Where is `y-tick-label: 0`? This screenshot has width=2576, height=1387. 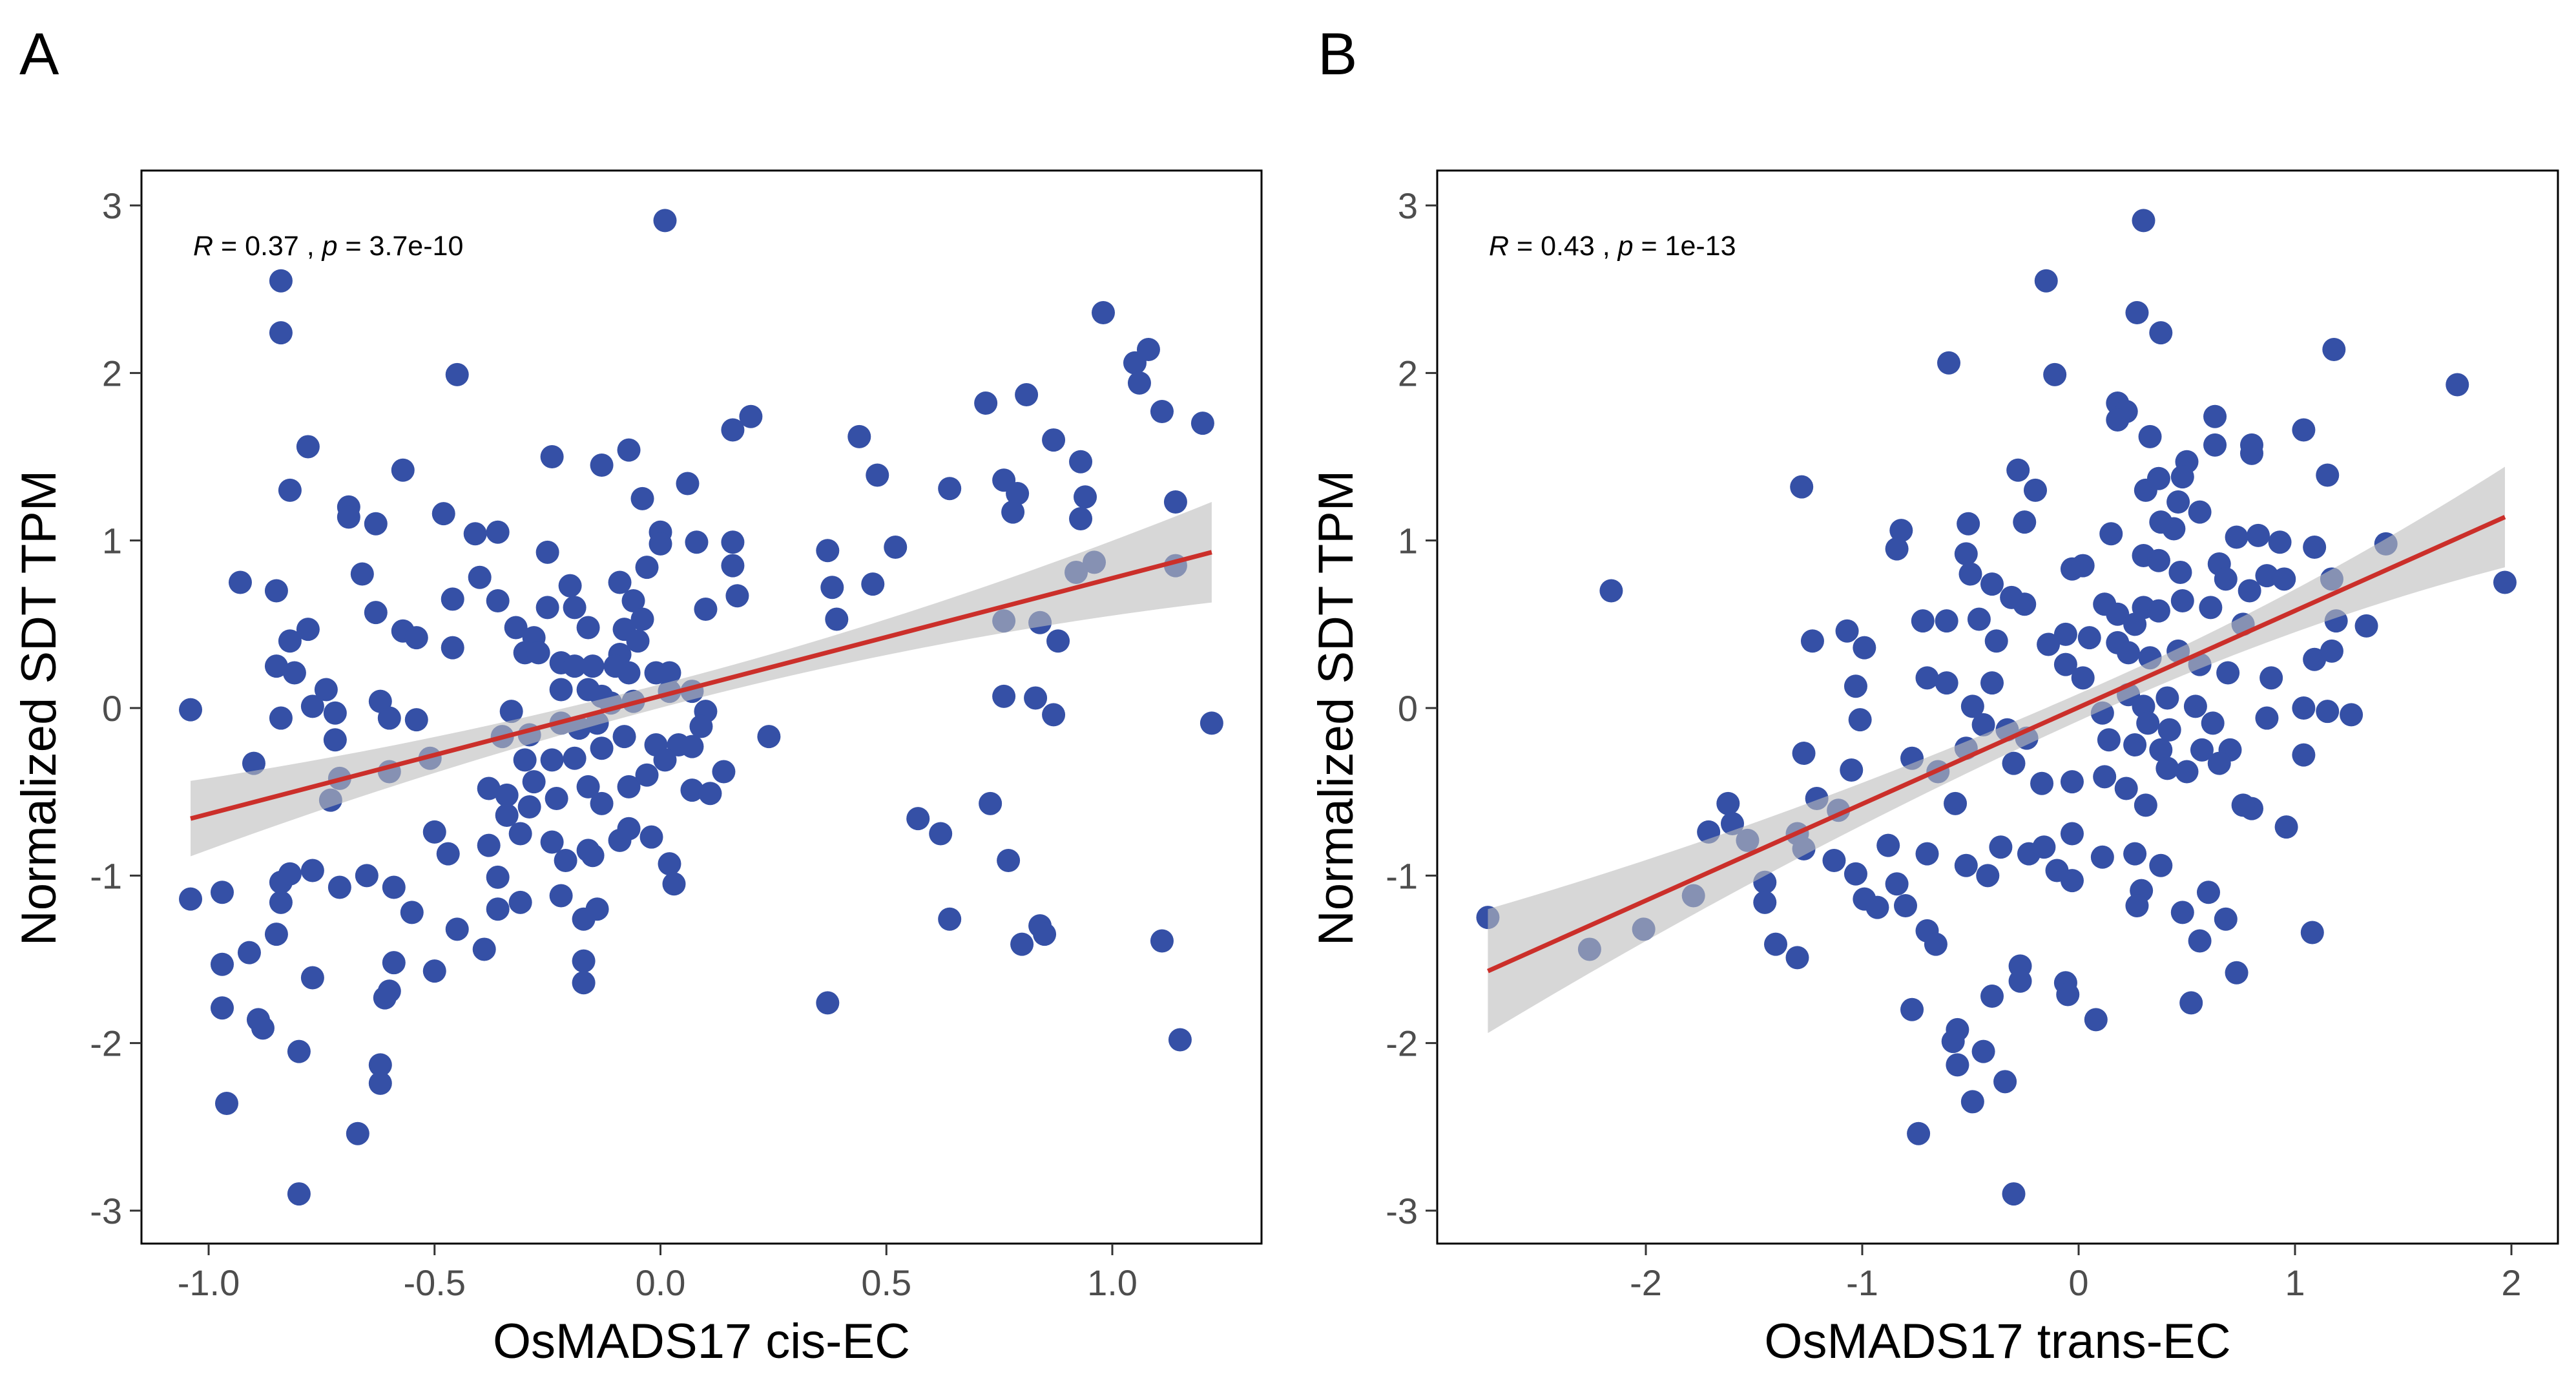
y-tick-label: 0 is located at coordinates (112, 708).